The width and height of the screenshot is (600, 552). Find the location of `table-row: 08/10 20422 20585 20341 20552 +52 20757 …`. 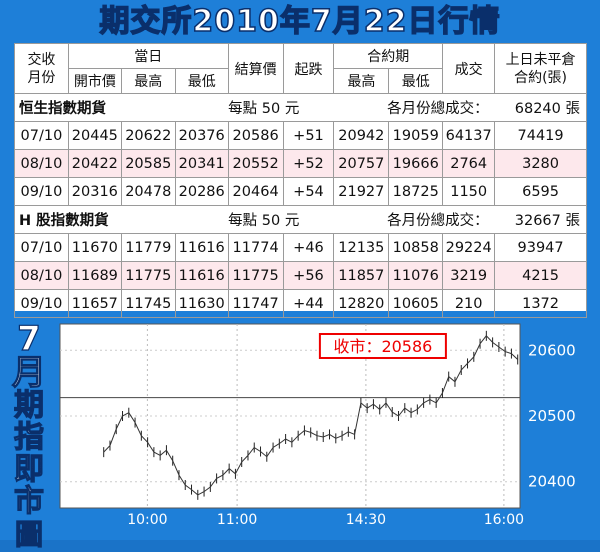

table-row: 08/10 20422 20585 20341 20552 +52 20757 … is located at coordinates (300, 163).